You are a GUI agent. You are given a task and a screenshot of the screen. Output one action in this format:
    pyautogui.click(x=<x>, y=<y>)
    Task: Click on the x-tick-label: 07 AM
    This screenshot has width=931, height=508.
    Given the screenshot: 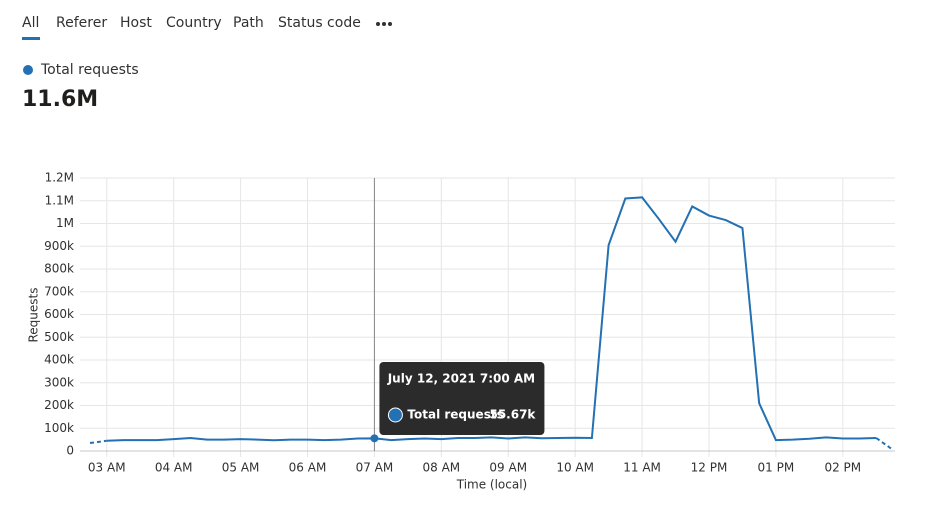 What is the action you would take?
    pyautogui.click(x=375, y=468)
    